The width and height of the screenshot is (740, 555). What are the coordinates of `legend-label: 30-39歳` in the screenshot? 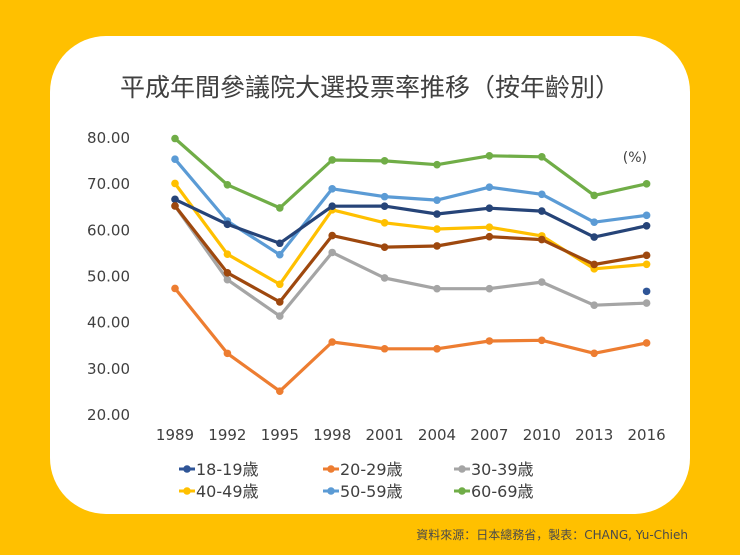 It's located at (502, 469).